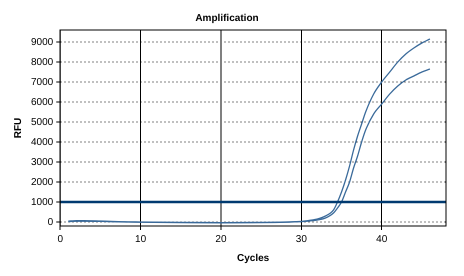 The width and height of the screenshot is (464, 276). What do you see at coordinates (42, 102) in the screenshot?
I see `y-tick-label: 6000` at bounding box center [42, 102].